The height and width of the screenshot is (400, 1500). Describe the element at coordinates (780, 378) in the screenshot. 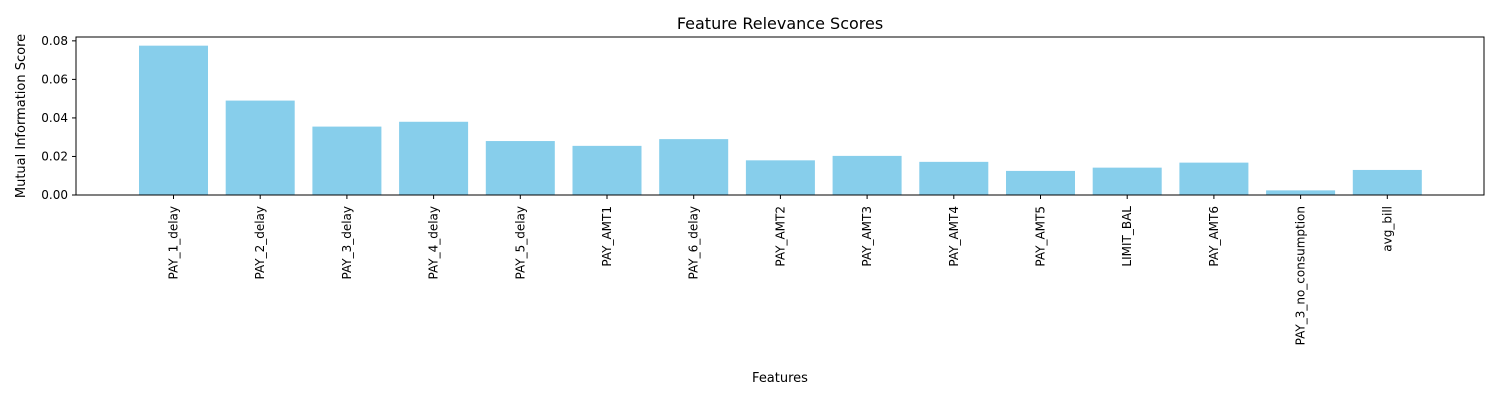

I see `x-axis-label: Features` at that location.